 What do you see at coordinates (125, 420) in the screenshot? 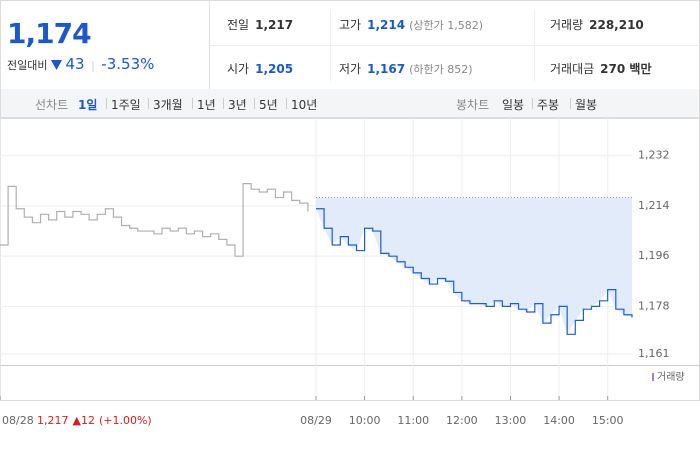
I see `prev-rate: (+1.00%)` at bounding box center [125, 420].